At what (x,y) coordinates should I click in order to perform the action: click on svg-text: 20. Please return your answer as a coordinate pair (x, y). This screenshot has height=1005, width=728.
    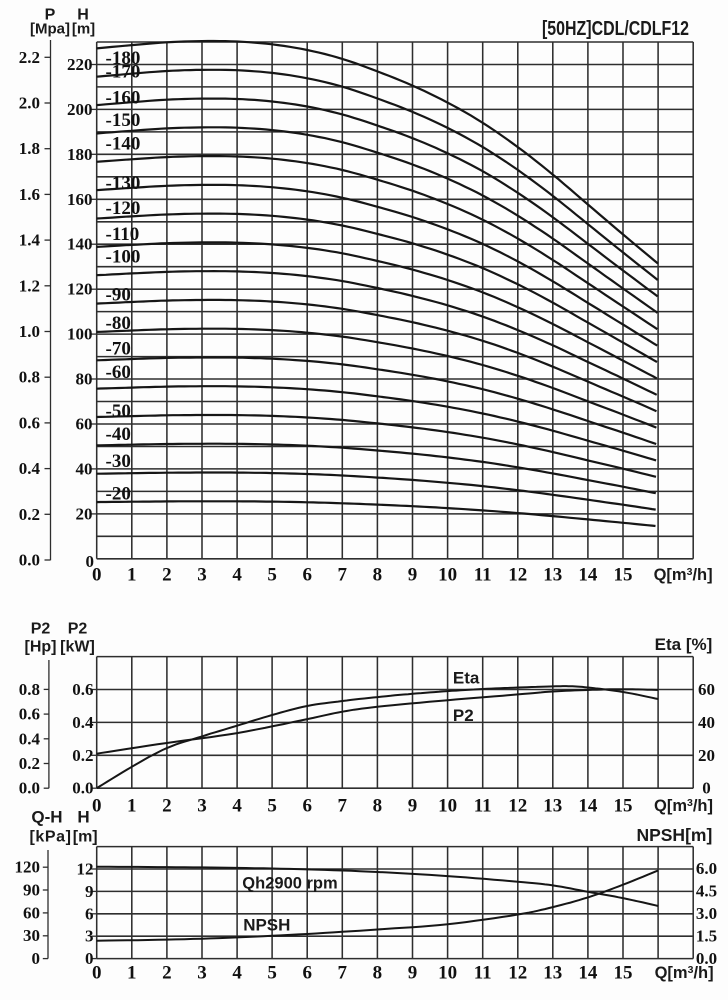
    Looking at the image, I should click on (84, 513).